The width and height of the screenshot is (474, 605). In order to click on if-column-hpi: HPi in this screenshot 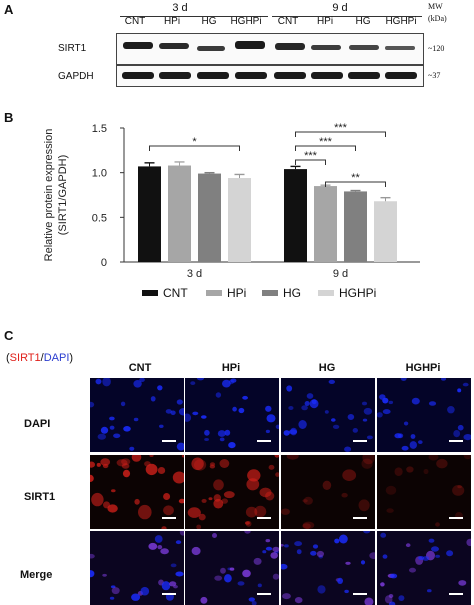, I will do `click(231, 368)`.